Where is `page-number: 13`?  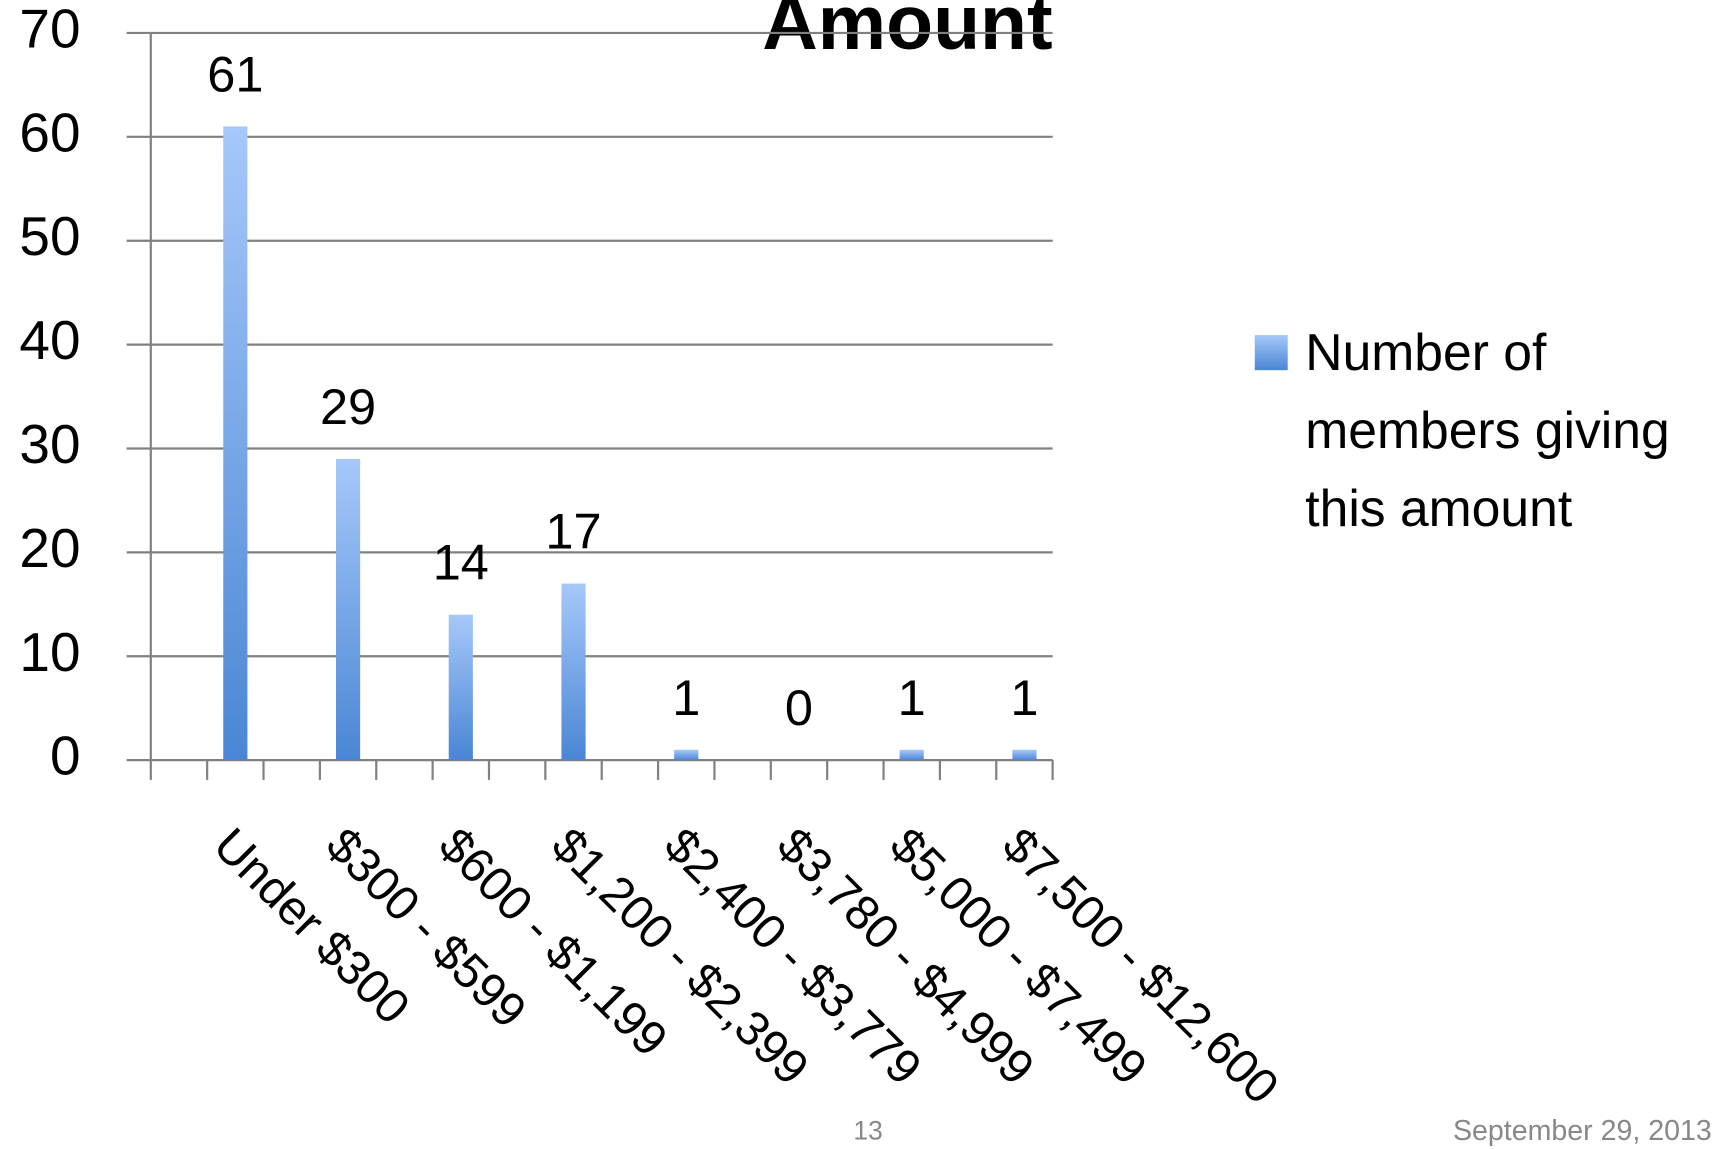
page-number: 13 is located at coordinates (867, 1130).